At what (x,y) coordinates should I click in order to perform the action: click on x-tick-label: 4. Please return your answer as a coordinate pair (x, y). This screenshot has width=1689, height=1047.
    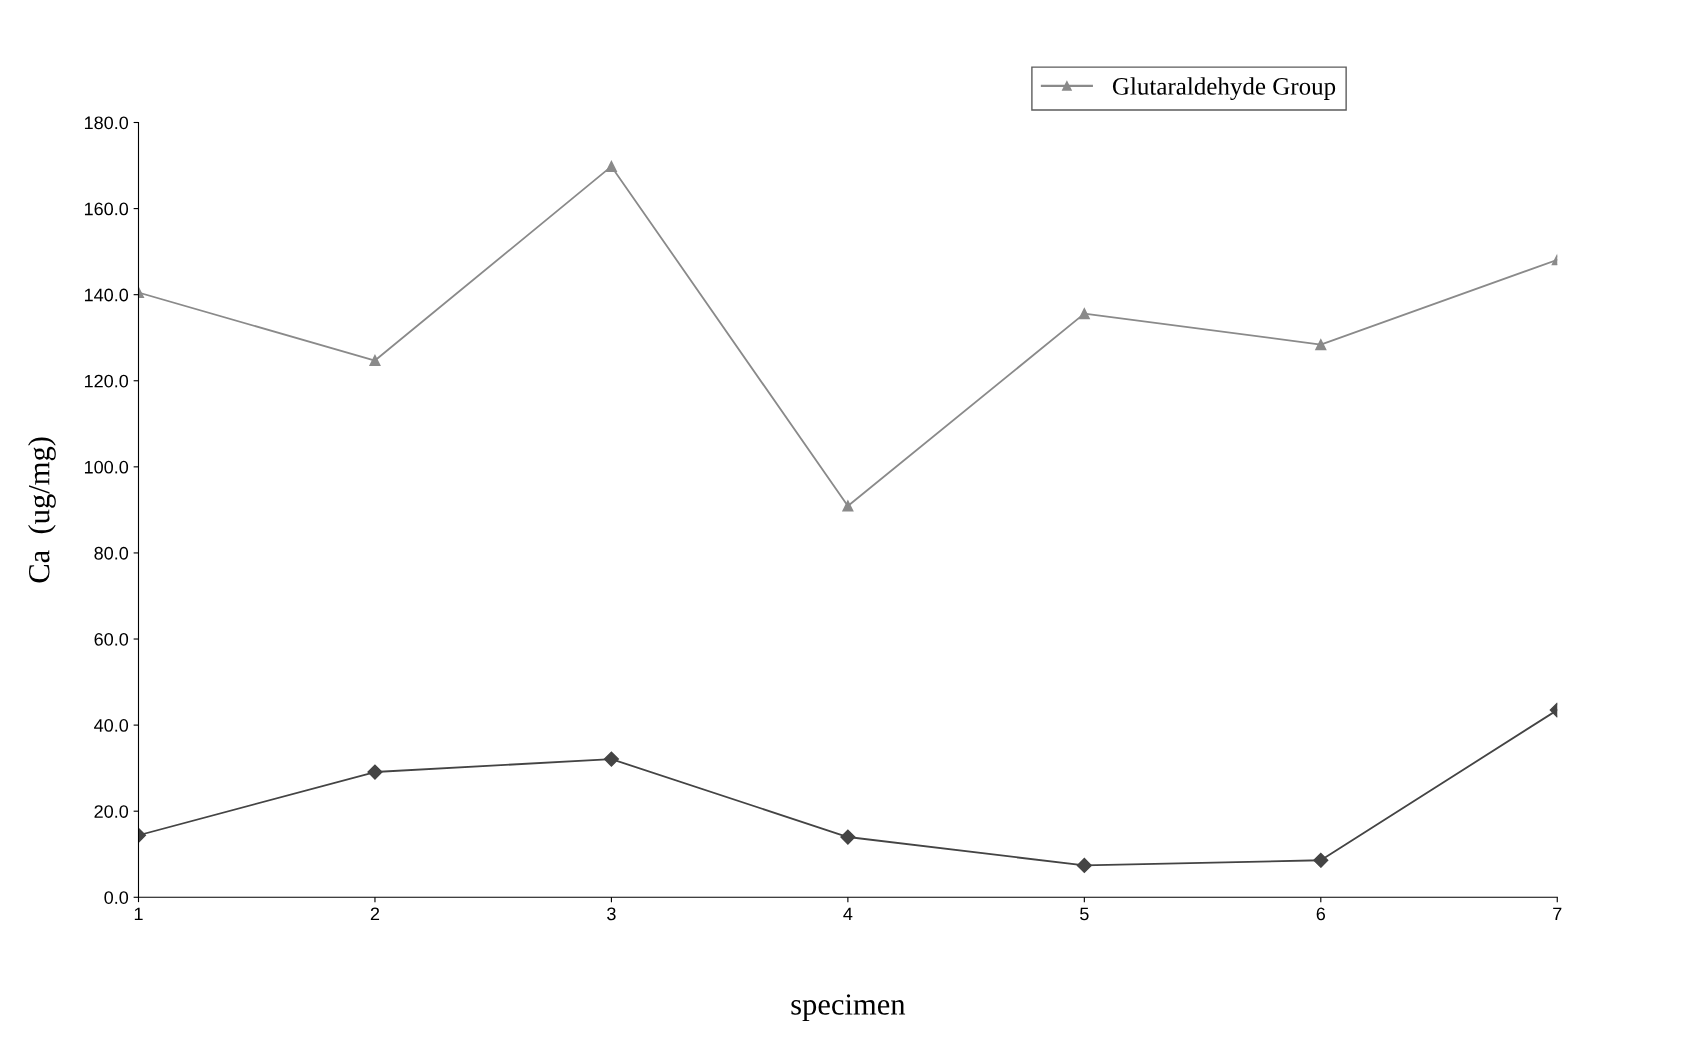
    Looking at the image, I should click on (848, 914).